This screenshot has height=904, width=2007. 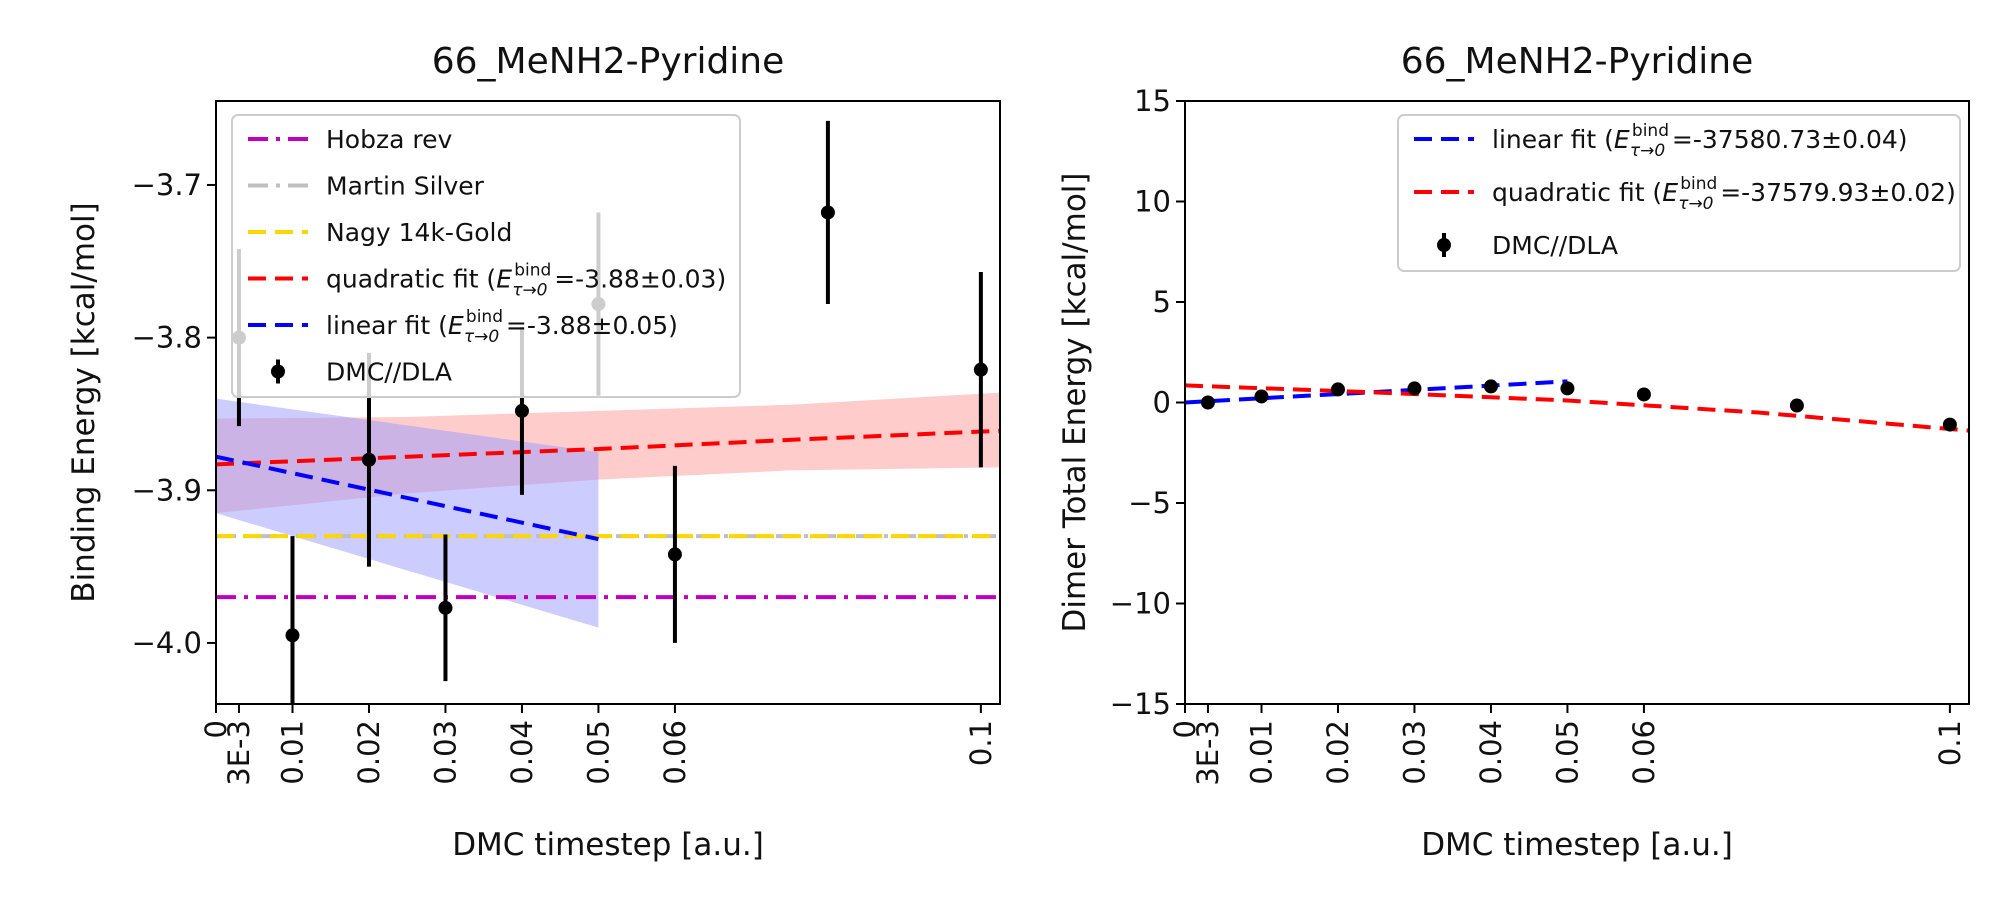 I want to click on legend-label: Nagy 14k-Gold, so click(x=419, y=232).